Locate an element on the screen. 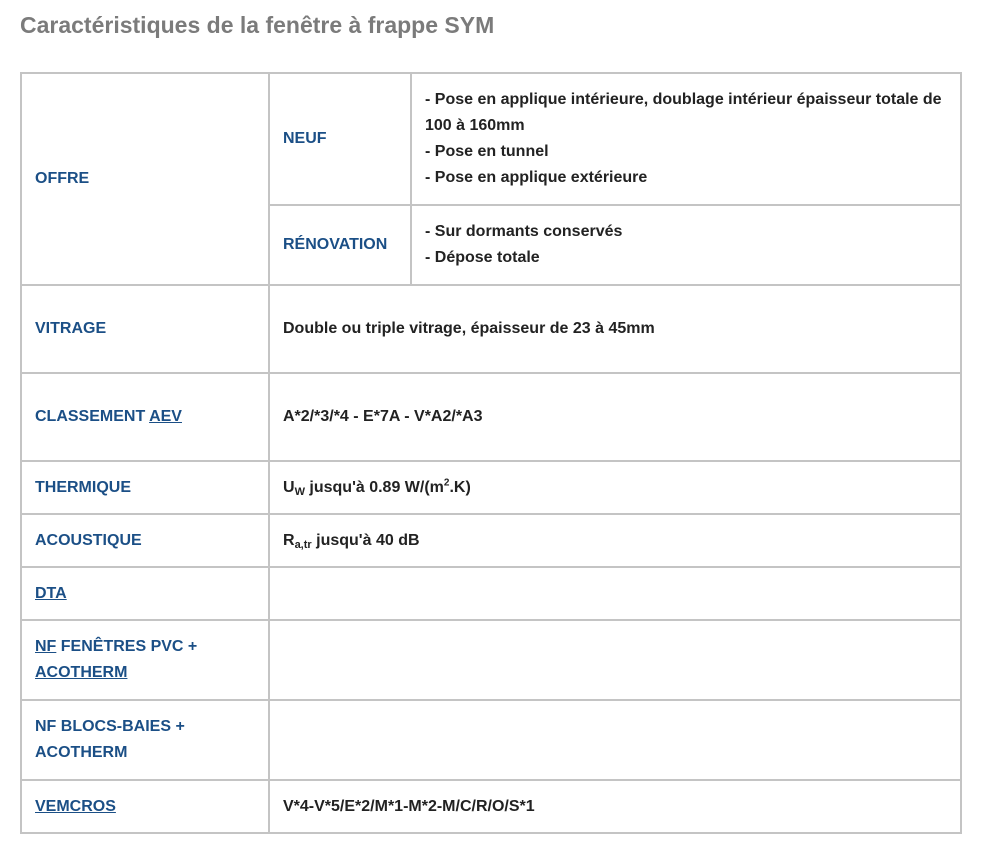 Image resolution: width=982 pixels, height=852 pixels. acotherm-link: ACOTHERM is located at coordinates (81, 672).